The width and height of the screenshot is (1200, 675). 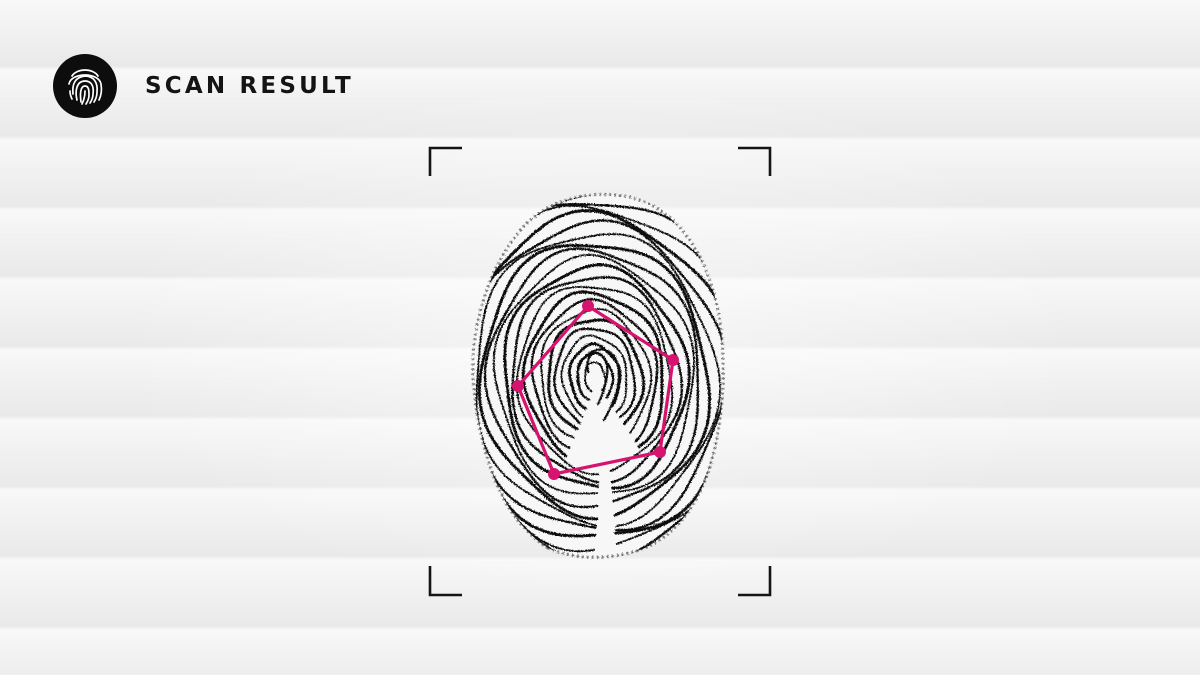 I want to click on frame-corner-bottom-right, so click(x=755, y=581).